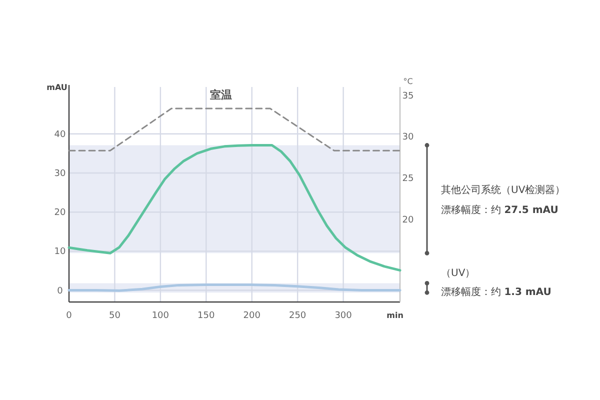  Describe the element at coordinates (207, 316) in the screenshot. I see `x-tick-label: 150` at that location.